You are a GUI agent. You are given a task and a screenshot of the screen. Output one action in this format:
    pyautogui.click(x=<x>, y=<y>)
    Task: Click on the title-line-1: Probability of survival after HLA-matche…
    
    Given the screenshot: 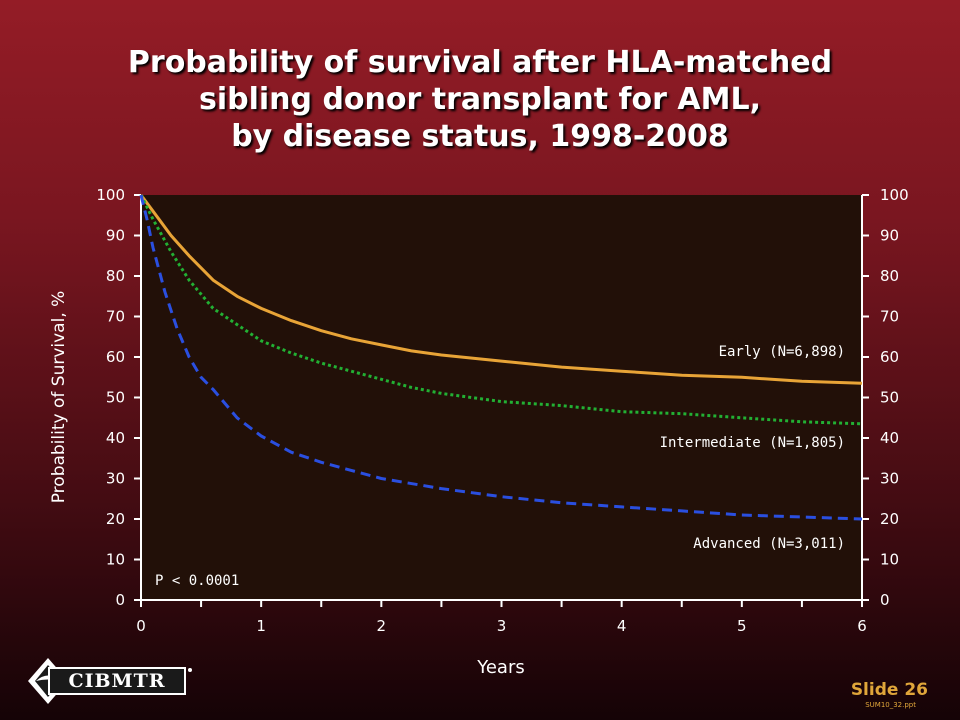 What is the action you would take?
    pyautogui.click(x=480, y=62)
    